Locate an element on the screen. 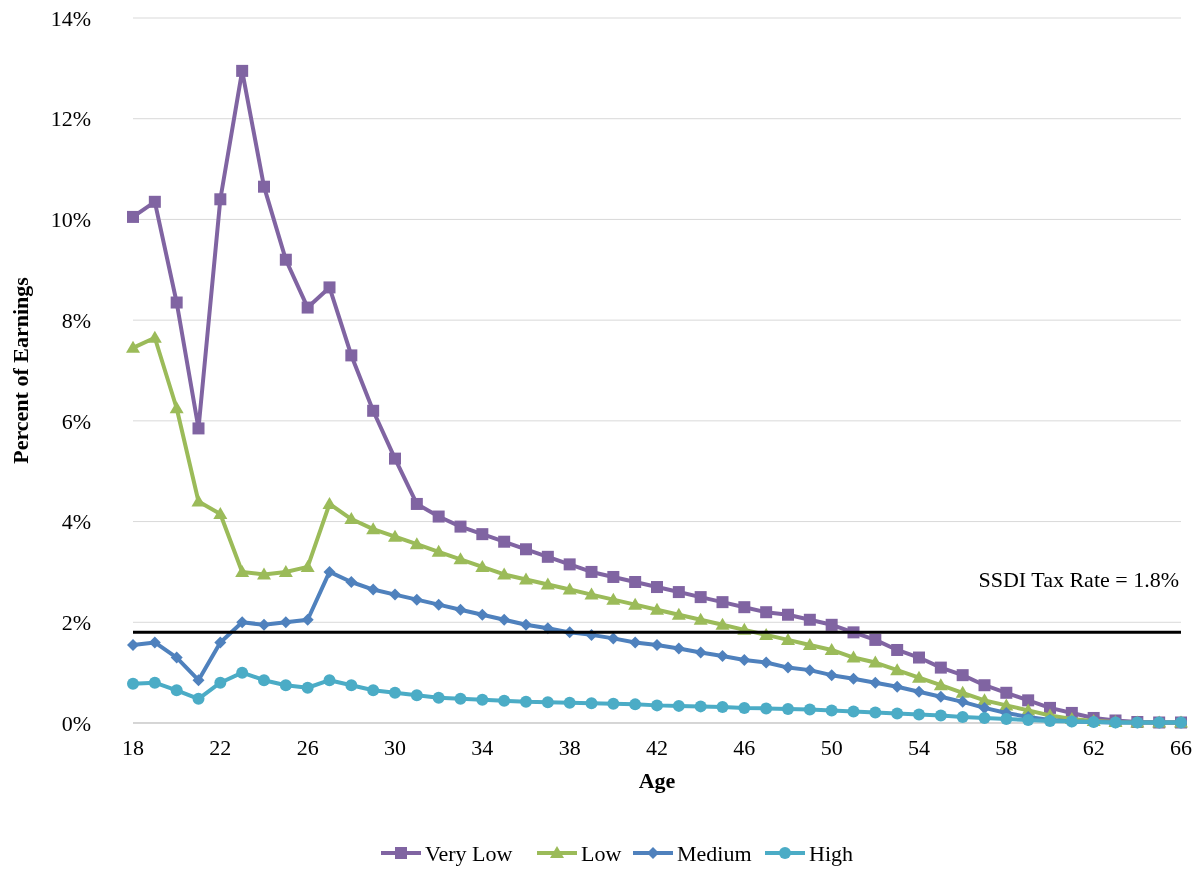 The width and height of the screenshot is (1201, 873). y-tick-label: 8% is located at coordinates (76, 320).